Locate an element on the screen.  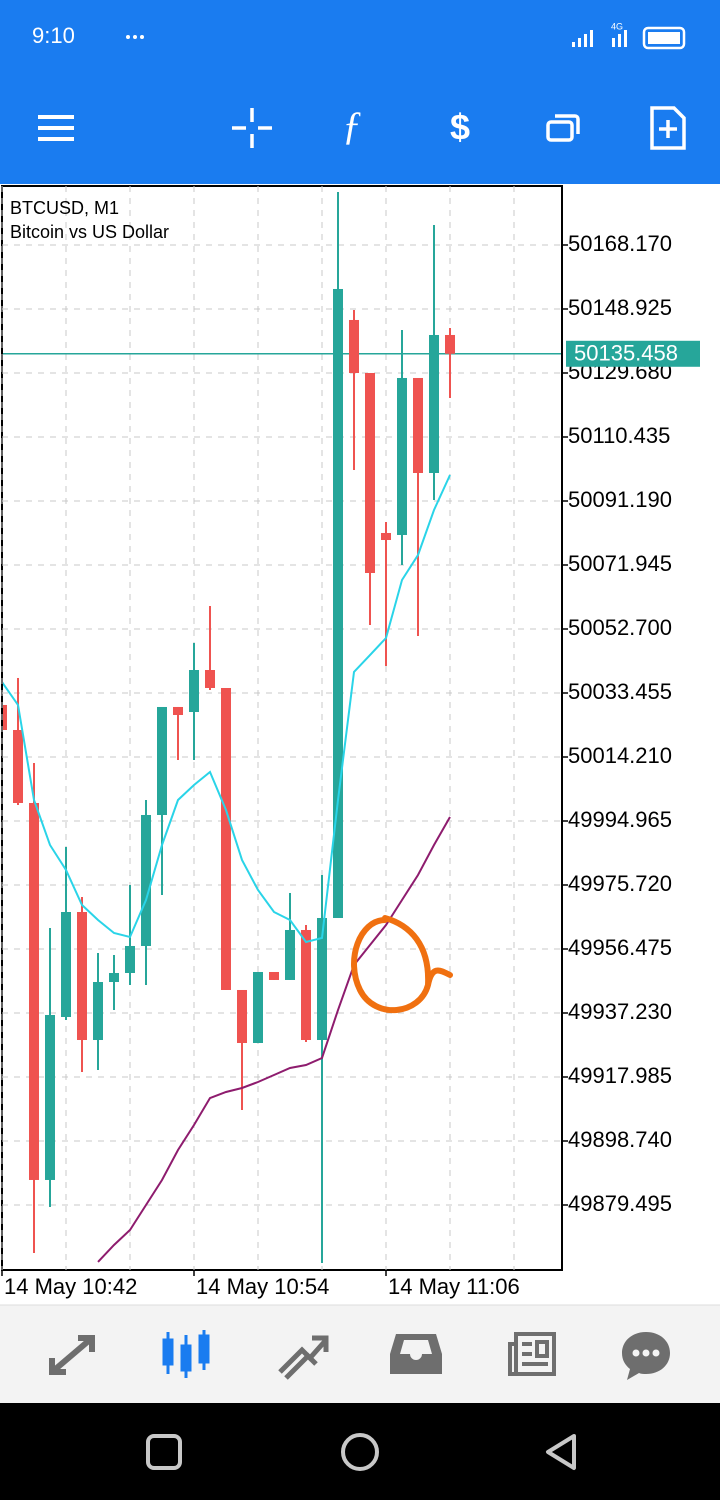
battery-level is located at coordinates (664, 38).